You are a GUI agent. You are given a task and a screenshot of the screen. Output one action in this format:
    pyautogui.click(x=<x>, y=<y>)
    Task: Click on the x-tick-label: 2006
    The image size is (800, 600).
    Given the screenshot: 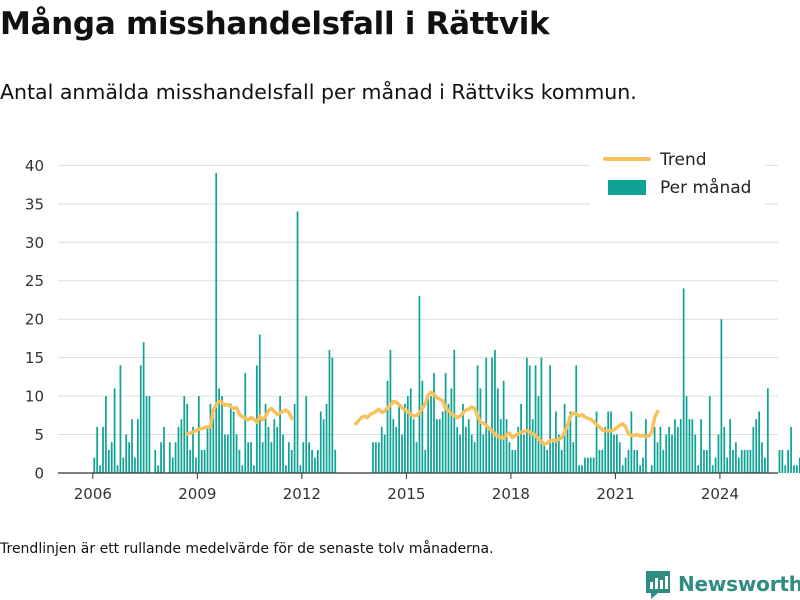 What is the action you would take?
    pyautogui.click(x=93, y=492)
    